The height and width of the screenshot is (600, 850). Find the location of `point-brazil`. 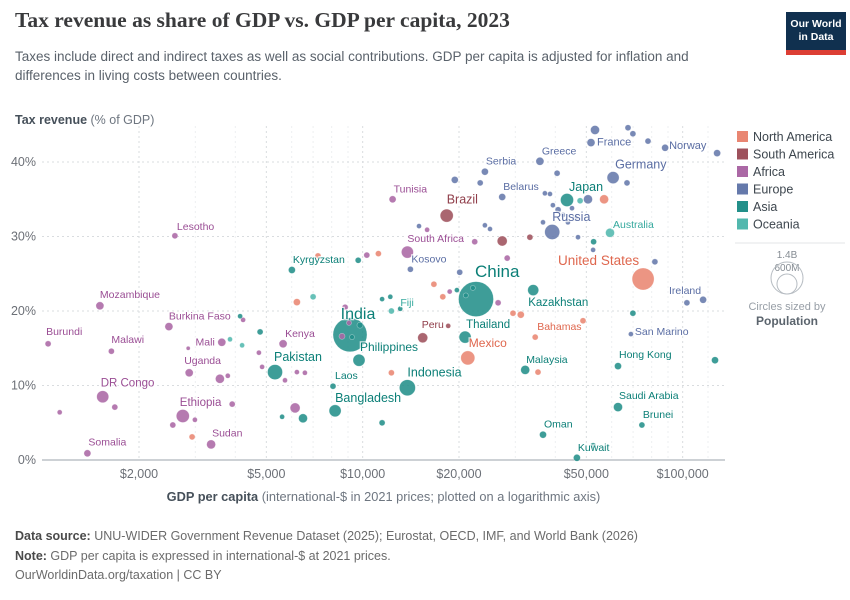

point-brazil is located at coordinates (446, 215).